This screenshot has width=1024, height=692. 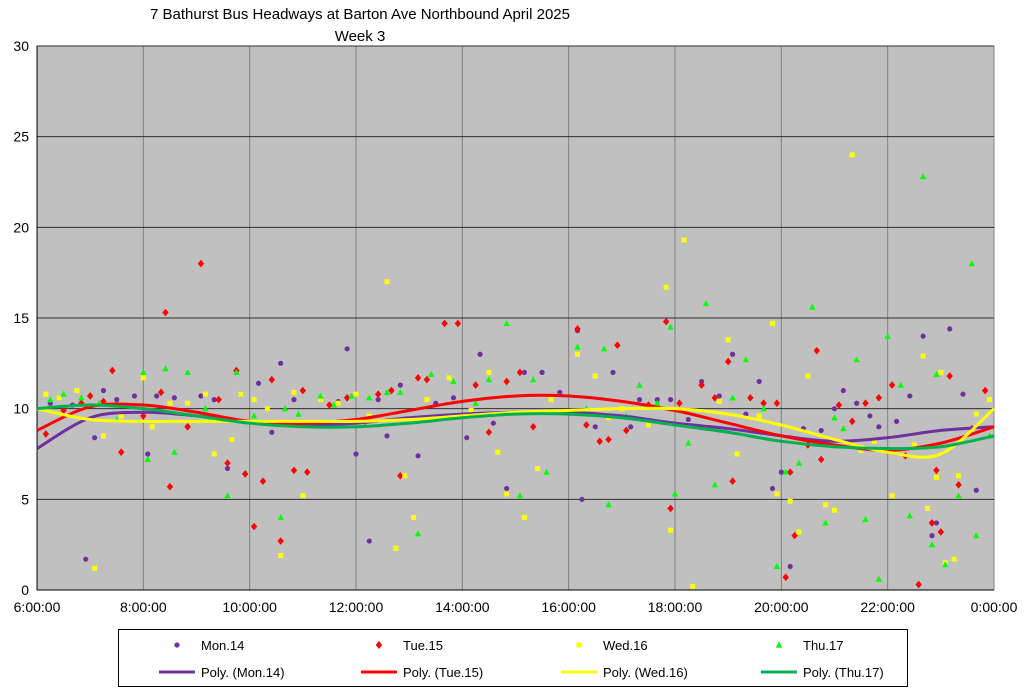 I want to click on legend-label: Wed.16, so click(x=625, y=645).